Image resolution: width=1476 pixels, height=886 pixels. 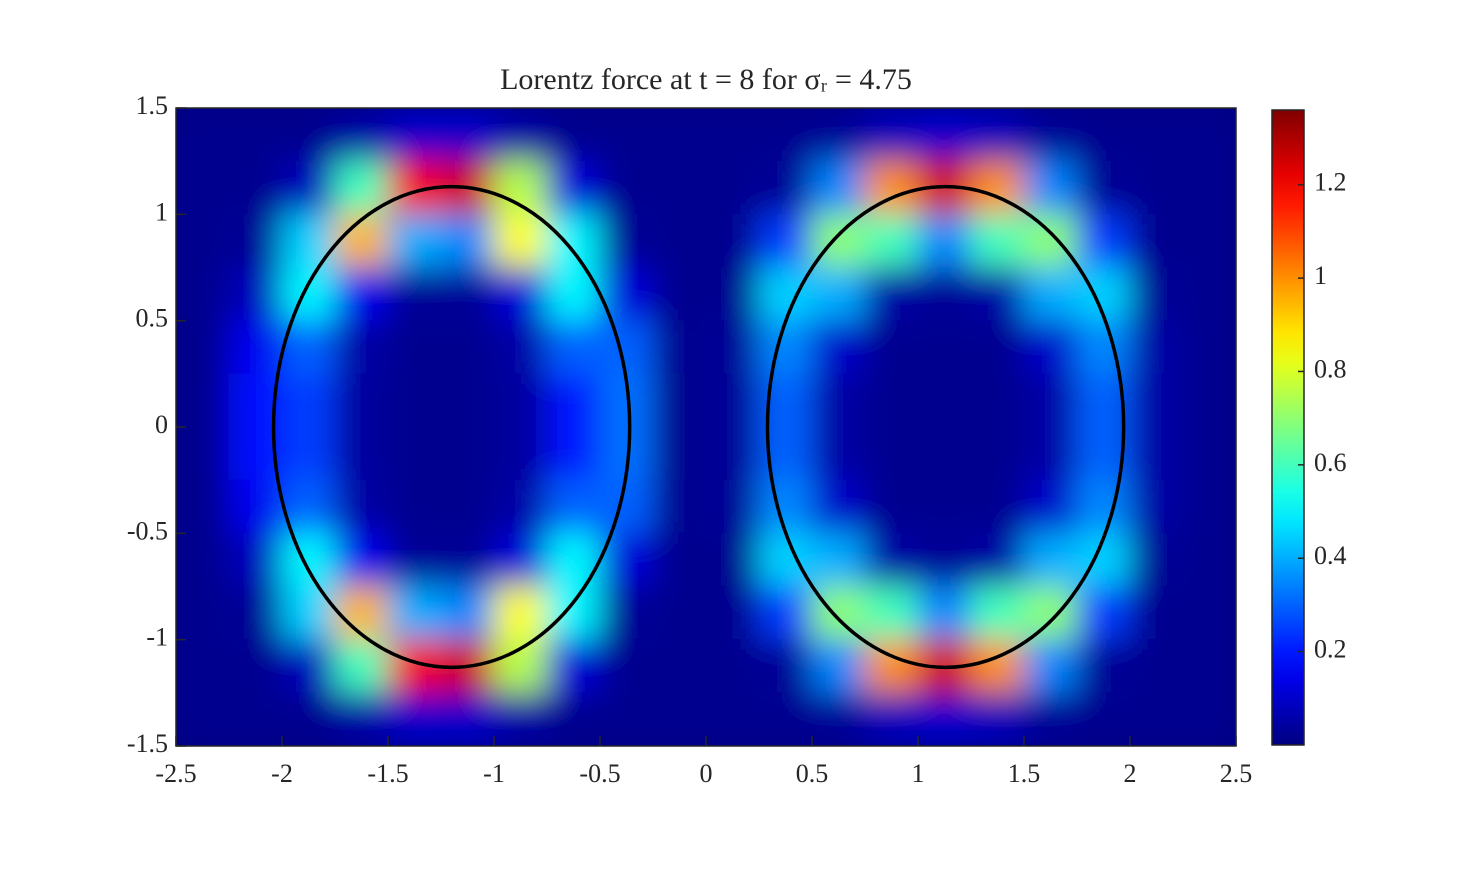 I want to click on colorbar-tick-label: 0.2, so click(x=1330, y=649).